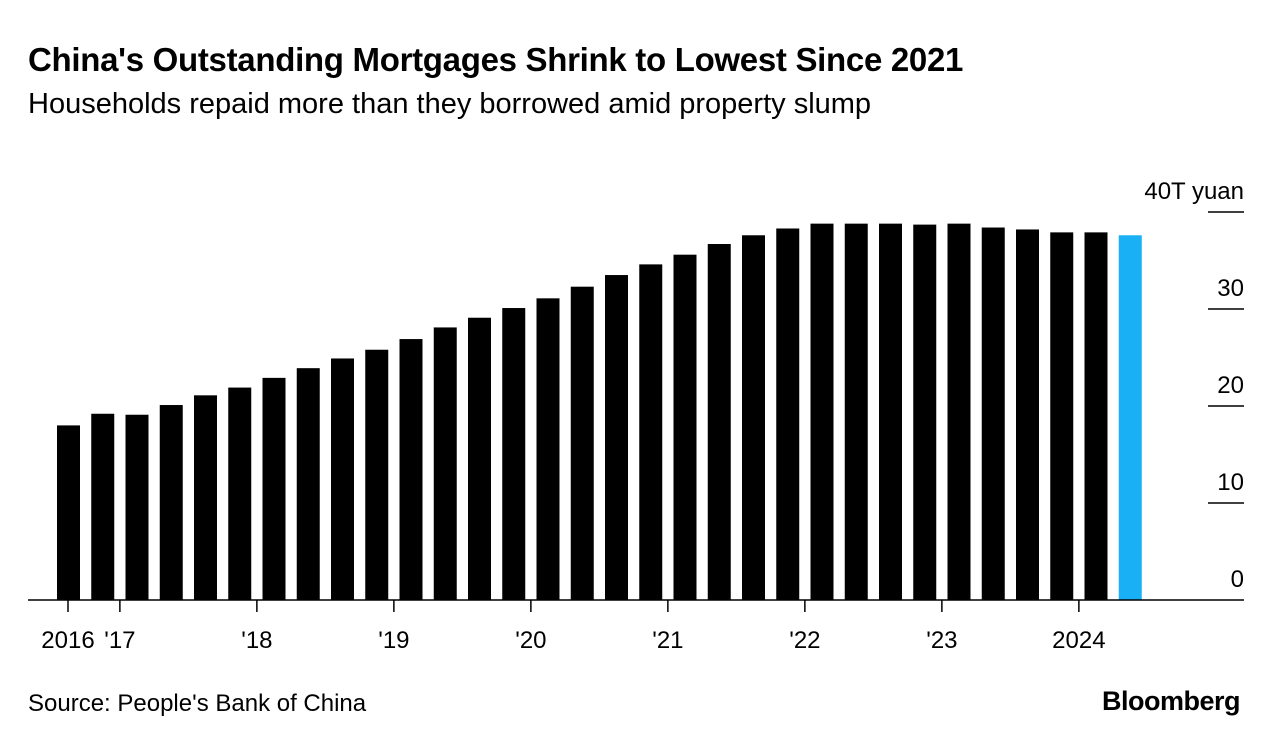  Describe the element at coordinates (256, 640) in the screenshot. I see `x-tick-label: '18` at that location.